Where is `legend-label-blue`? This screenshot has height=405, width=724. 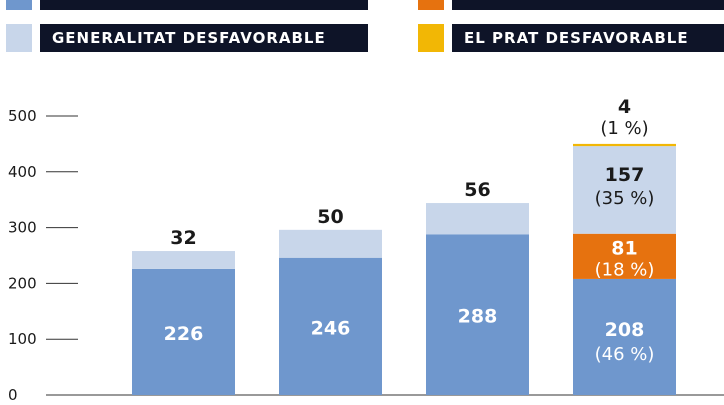
legend-label-blue is located at coordinates (204, 5).